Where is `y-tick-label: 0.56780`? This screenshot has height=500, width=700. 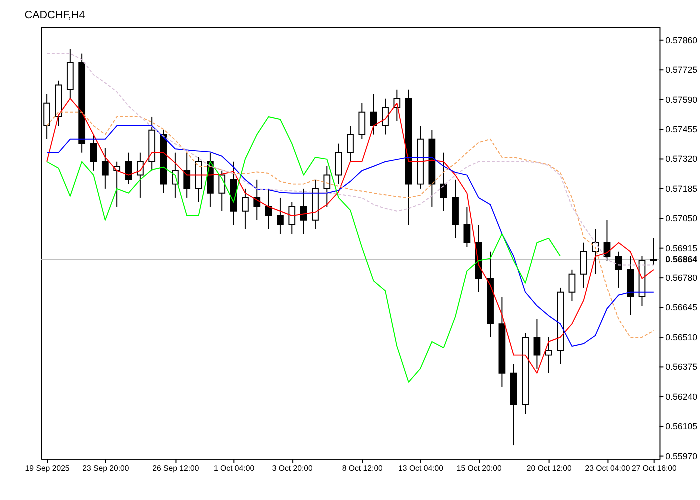 y-tick-label: 0.56780 is located at coordinates (682, 278).